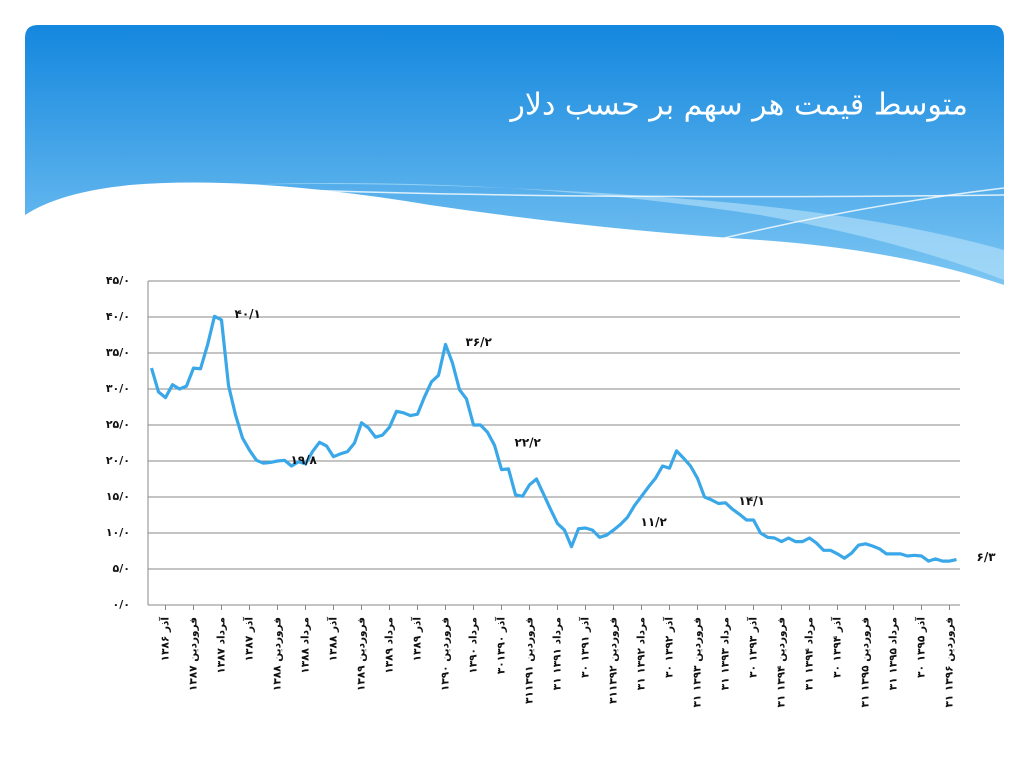  What do you see at coordinates (698, 662) in the screenshot?
I see `x-tick-label: ۳۱ فروردین ۱۳۹۳` at bounding box center [698, 662].